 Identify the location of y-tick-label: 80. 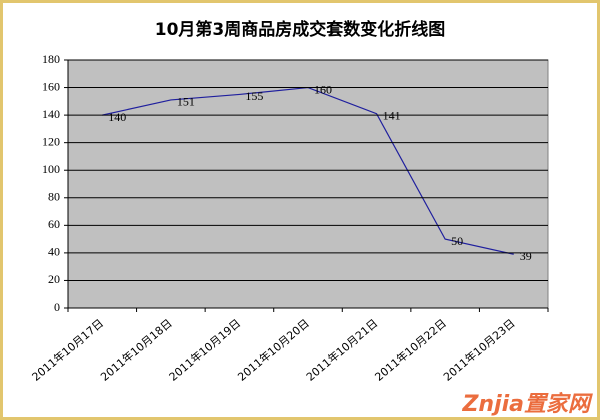
(54, 197).